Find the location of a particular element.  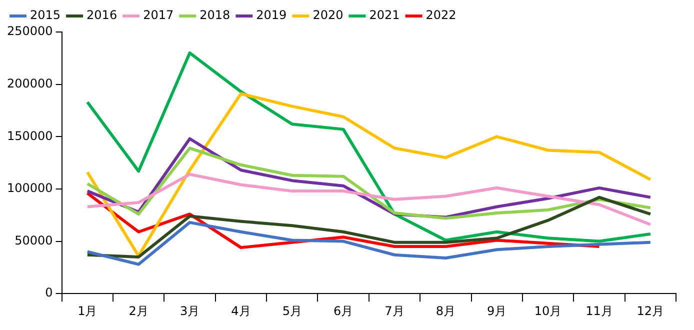

y-tick-label: 50000 is located at coordinates (33, 240).